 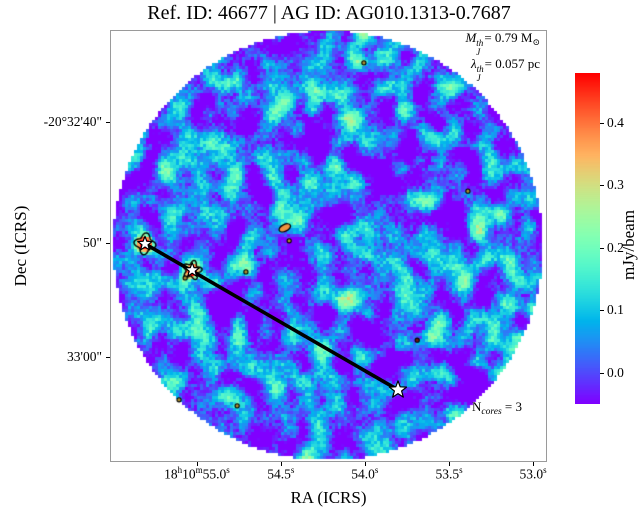 What do you see at coordinates (615, 185) in the screenshot?
I see `colorbar-tick-label: 0.3` at bounding box center [615, 185].